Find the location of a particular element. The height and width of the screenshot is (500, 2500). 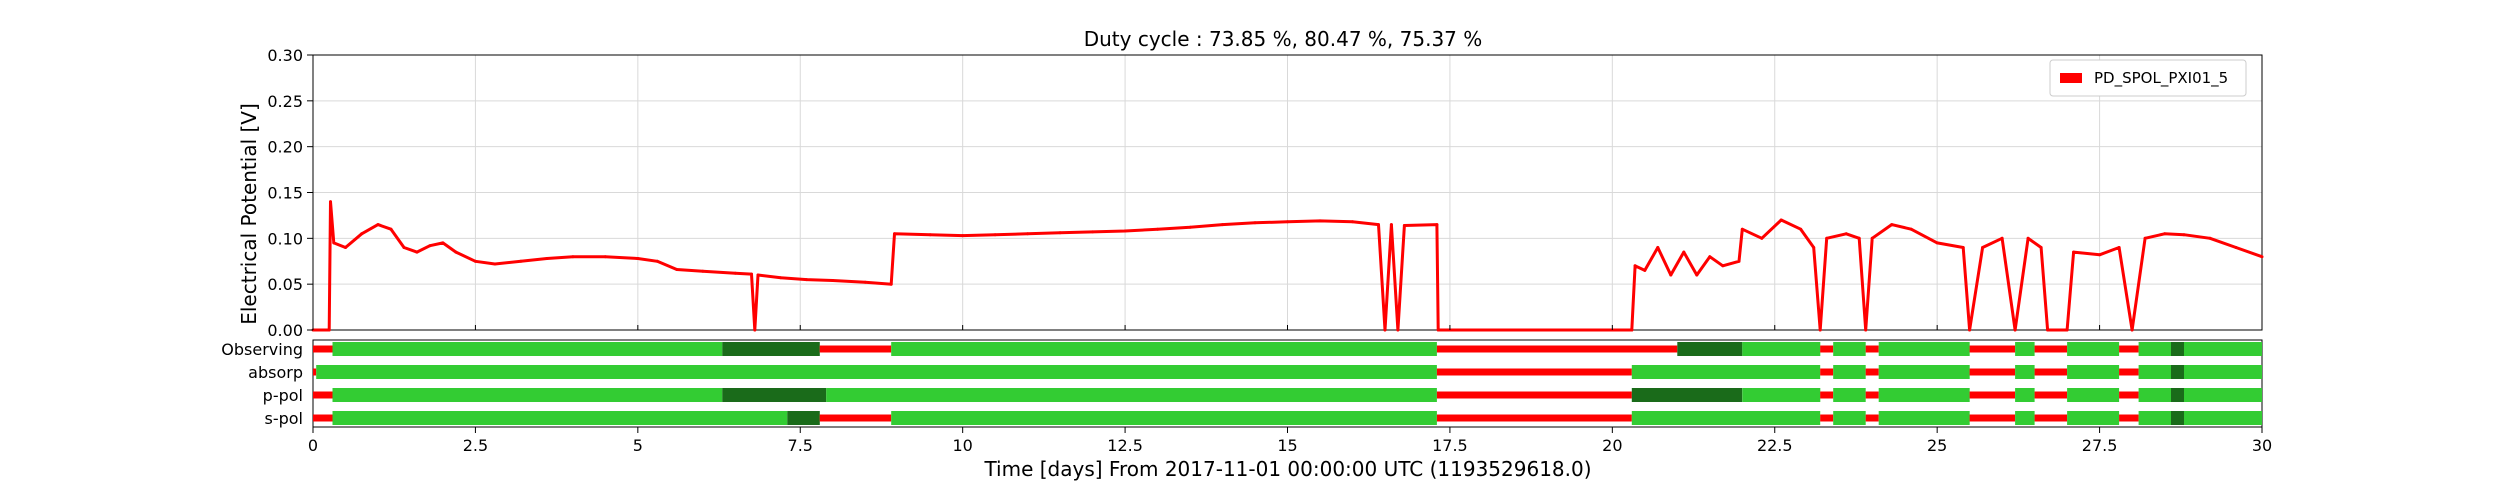

x-tick-label: 27.5 is located at coordinates (2100, 445).